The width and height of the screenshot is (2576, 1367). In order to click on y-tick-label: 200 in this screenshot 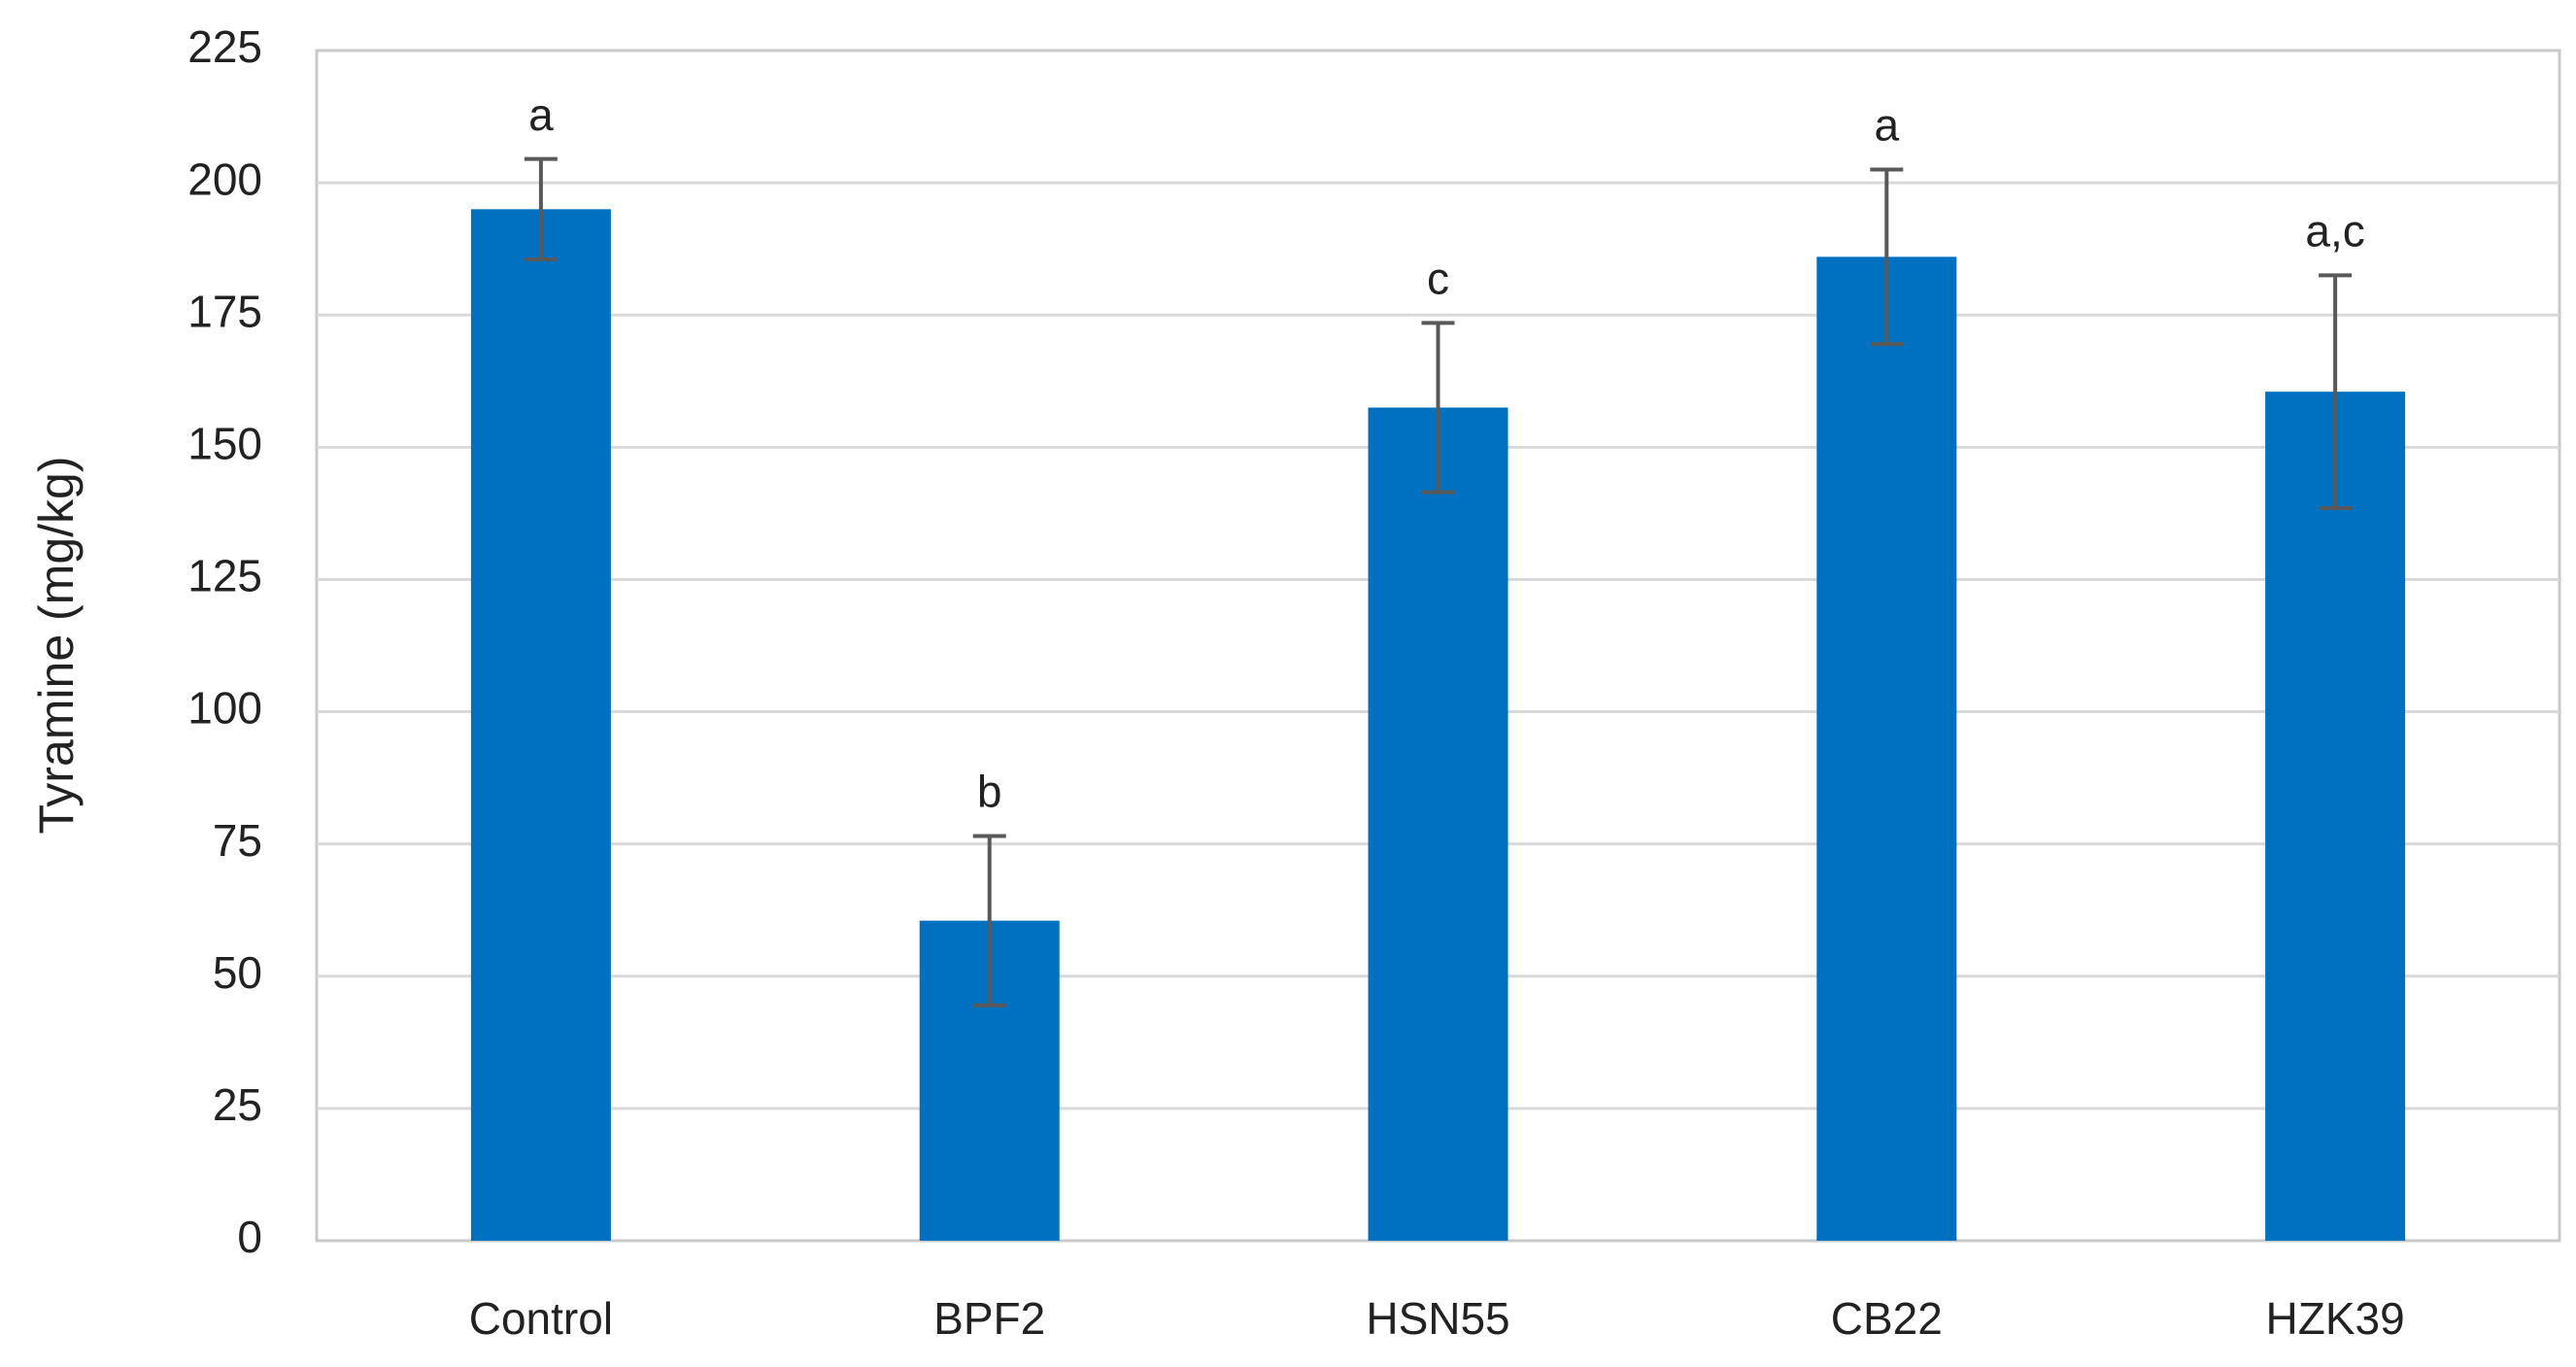, I will do `click(224, 179)`.